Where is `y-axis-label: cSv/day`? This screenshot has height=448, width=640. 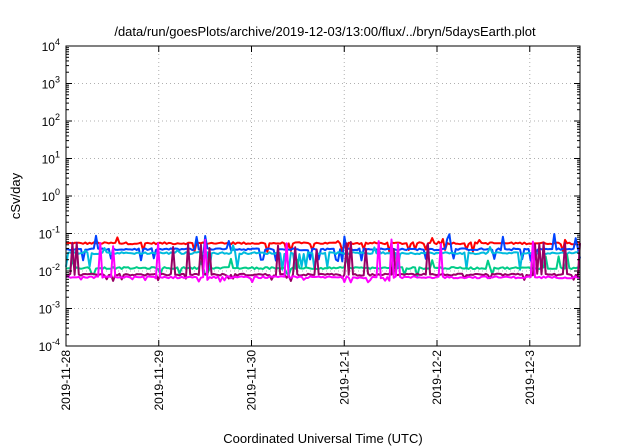
y-axis-label: cSv/day is located at coordinates (15, 195).